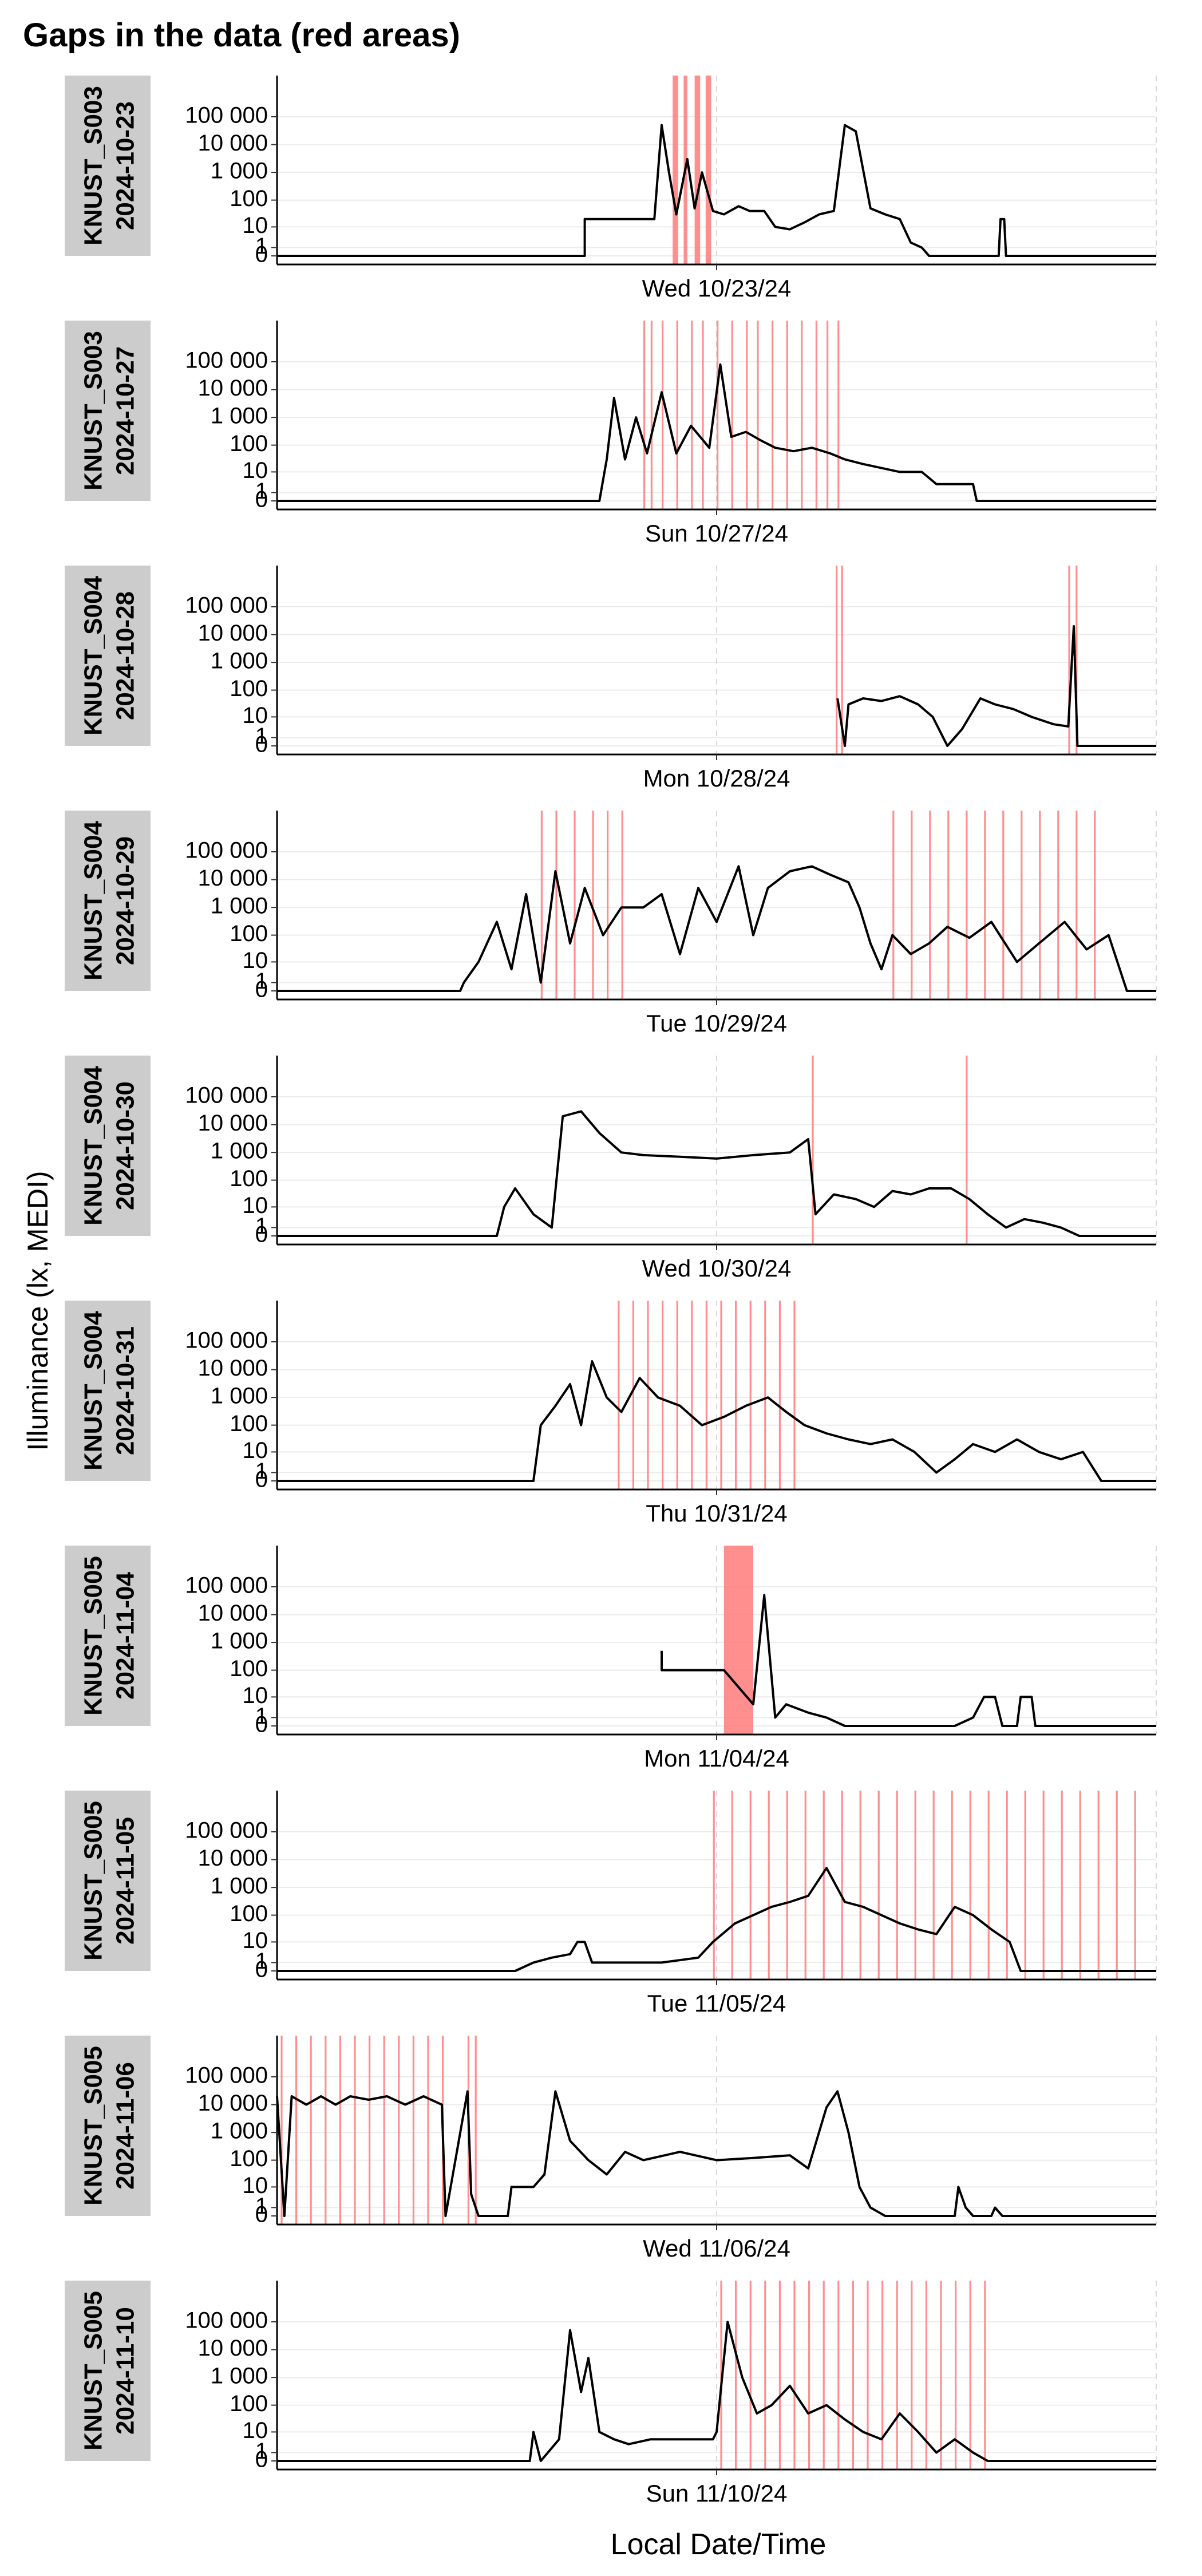 This screenshot has height=2576, width=1202. Describe the element at coordinates (126, 2371) in the screenshot. I see `facet-strip-date: 2024-11-10` at that location.